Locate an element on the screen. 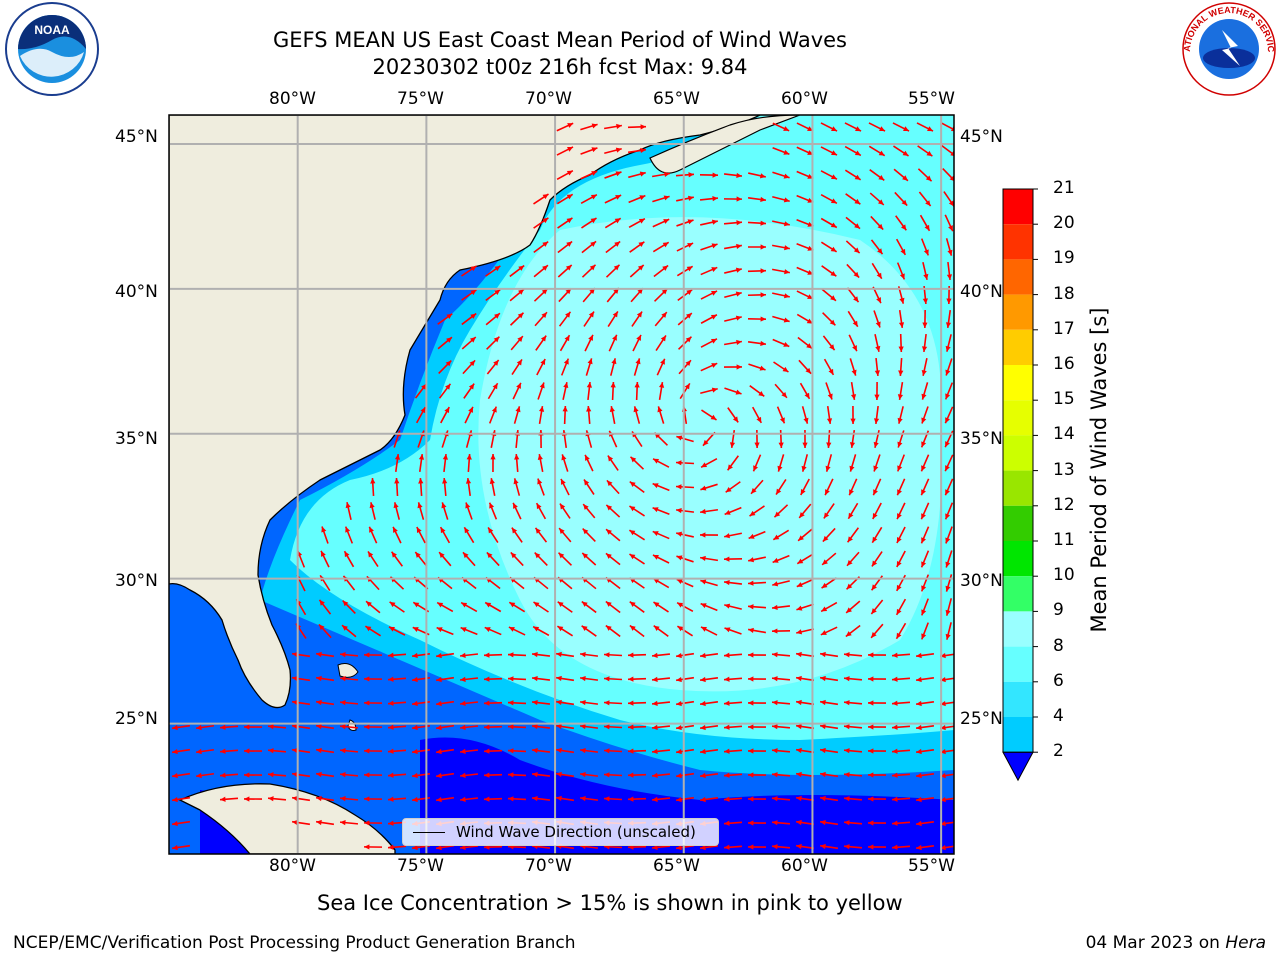 The height and width of the screenshot is (960, 1280). lon-label-bottom-75w: 75°W is located at coordinates (420, 866).